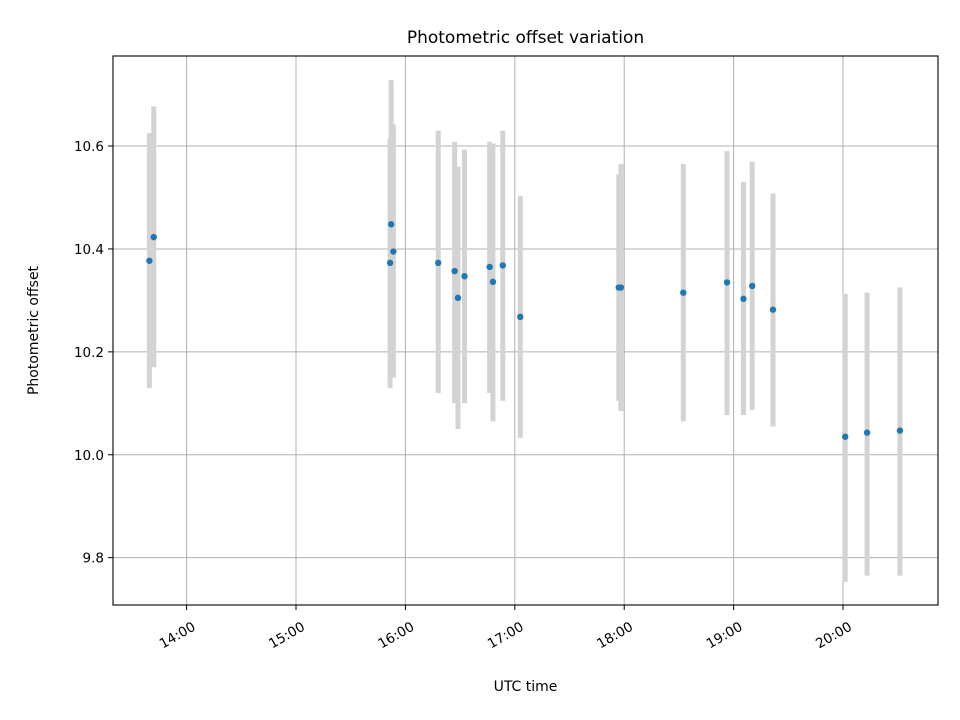 This screenshot has width=960, height=720. Describe the element at coordinates (89, 147) in the screenshot. I see `y-tick-label: 10.6` at that location.